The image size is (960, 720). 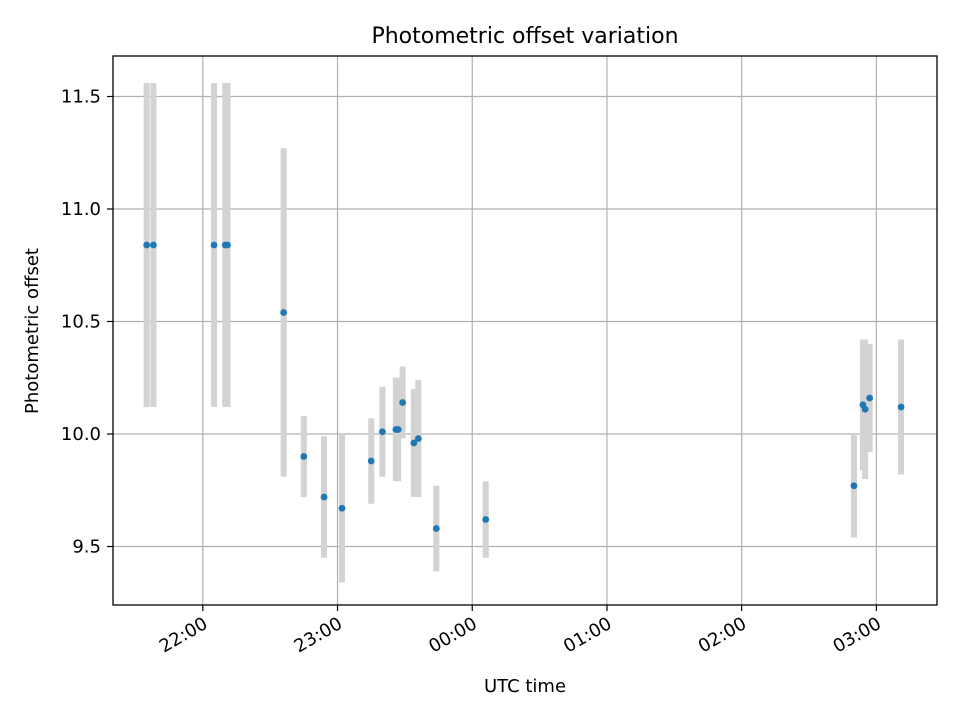 I want to click on y-tick-label: 10.0, so click(x=81, y=434).